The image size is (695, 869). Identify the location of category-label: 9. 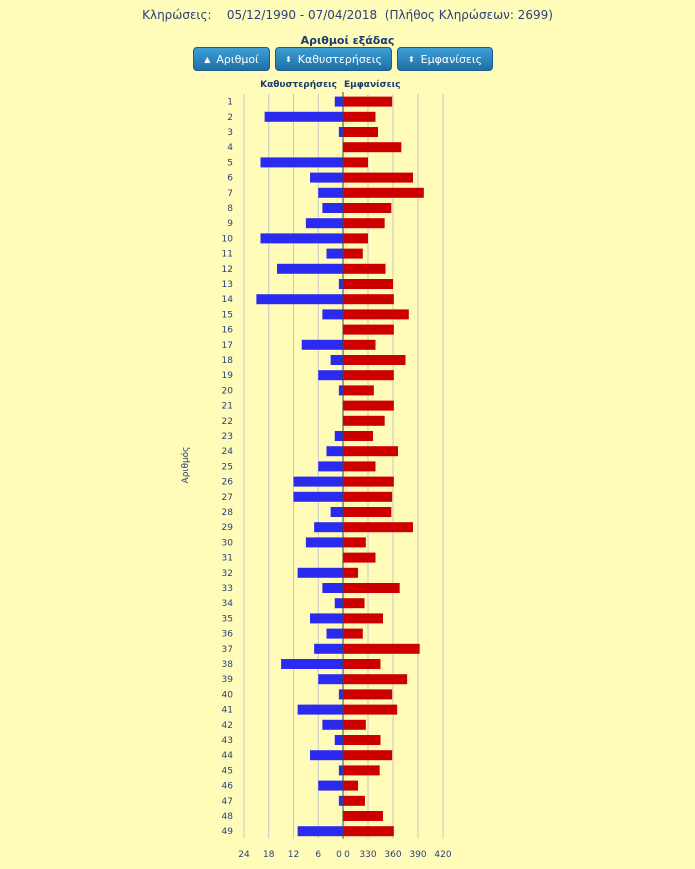
(230, 224).